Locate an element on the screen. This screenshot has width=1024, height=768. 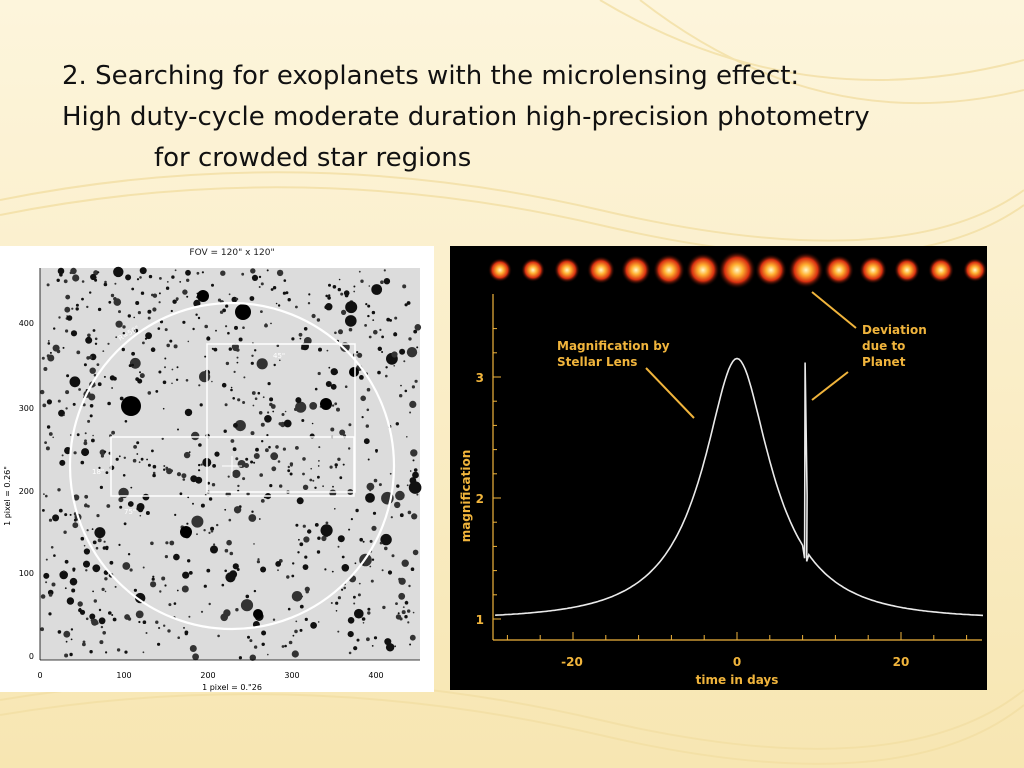
annotation-planet-line1: Deviation is located at coordinates (894, 330).